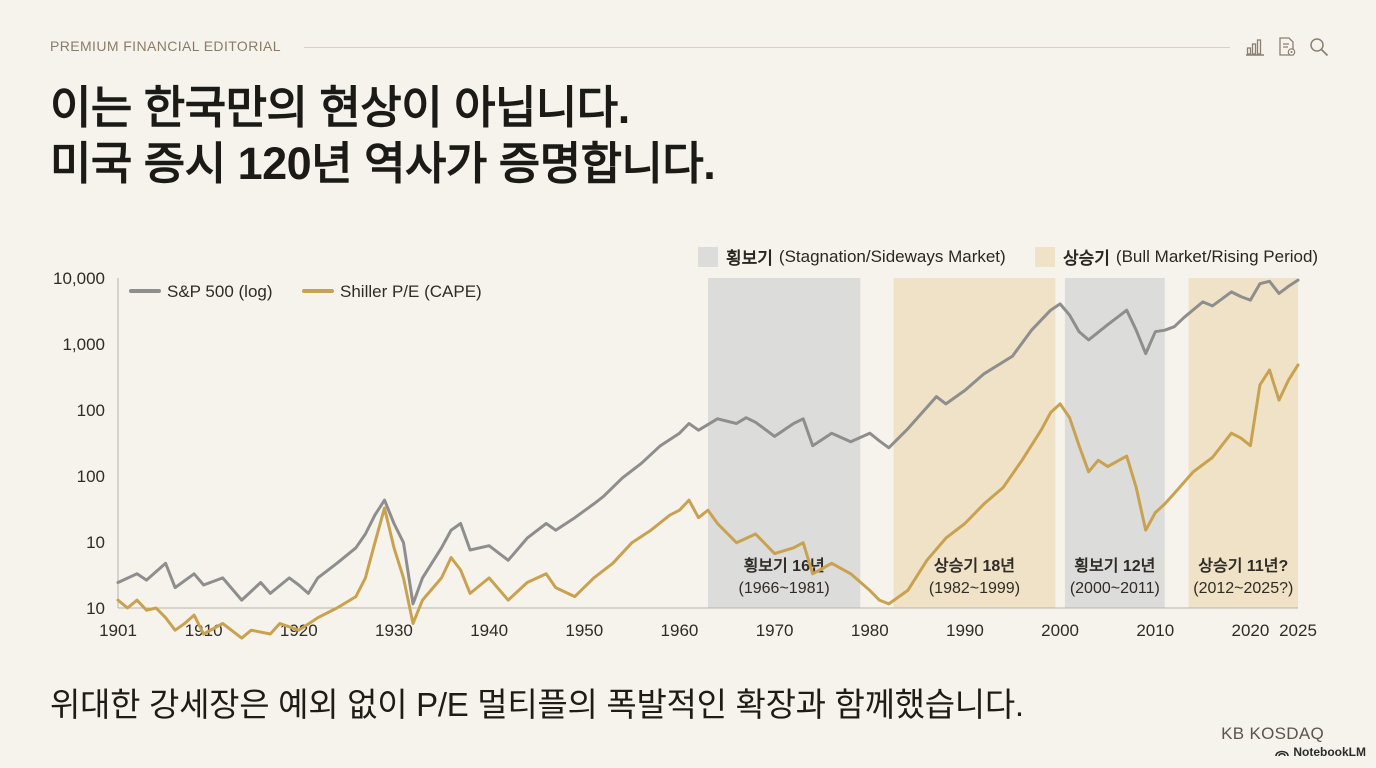  I want to click on title-line-2: 미국 증시 120년 역사가 증명합니다., so click(383, 163).